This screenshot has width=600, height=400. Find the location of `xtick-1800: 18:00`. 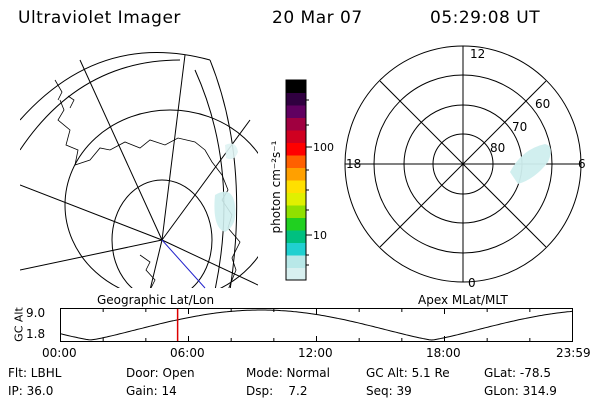

xtick-1800: 18:00 is located at coordinates (443, 353).